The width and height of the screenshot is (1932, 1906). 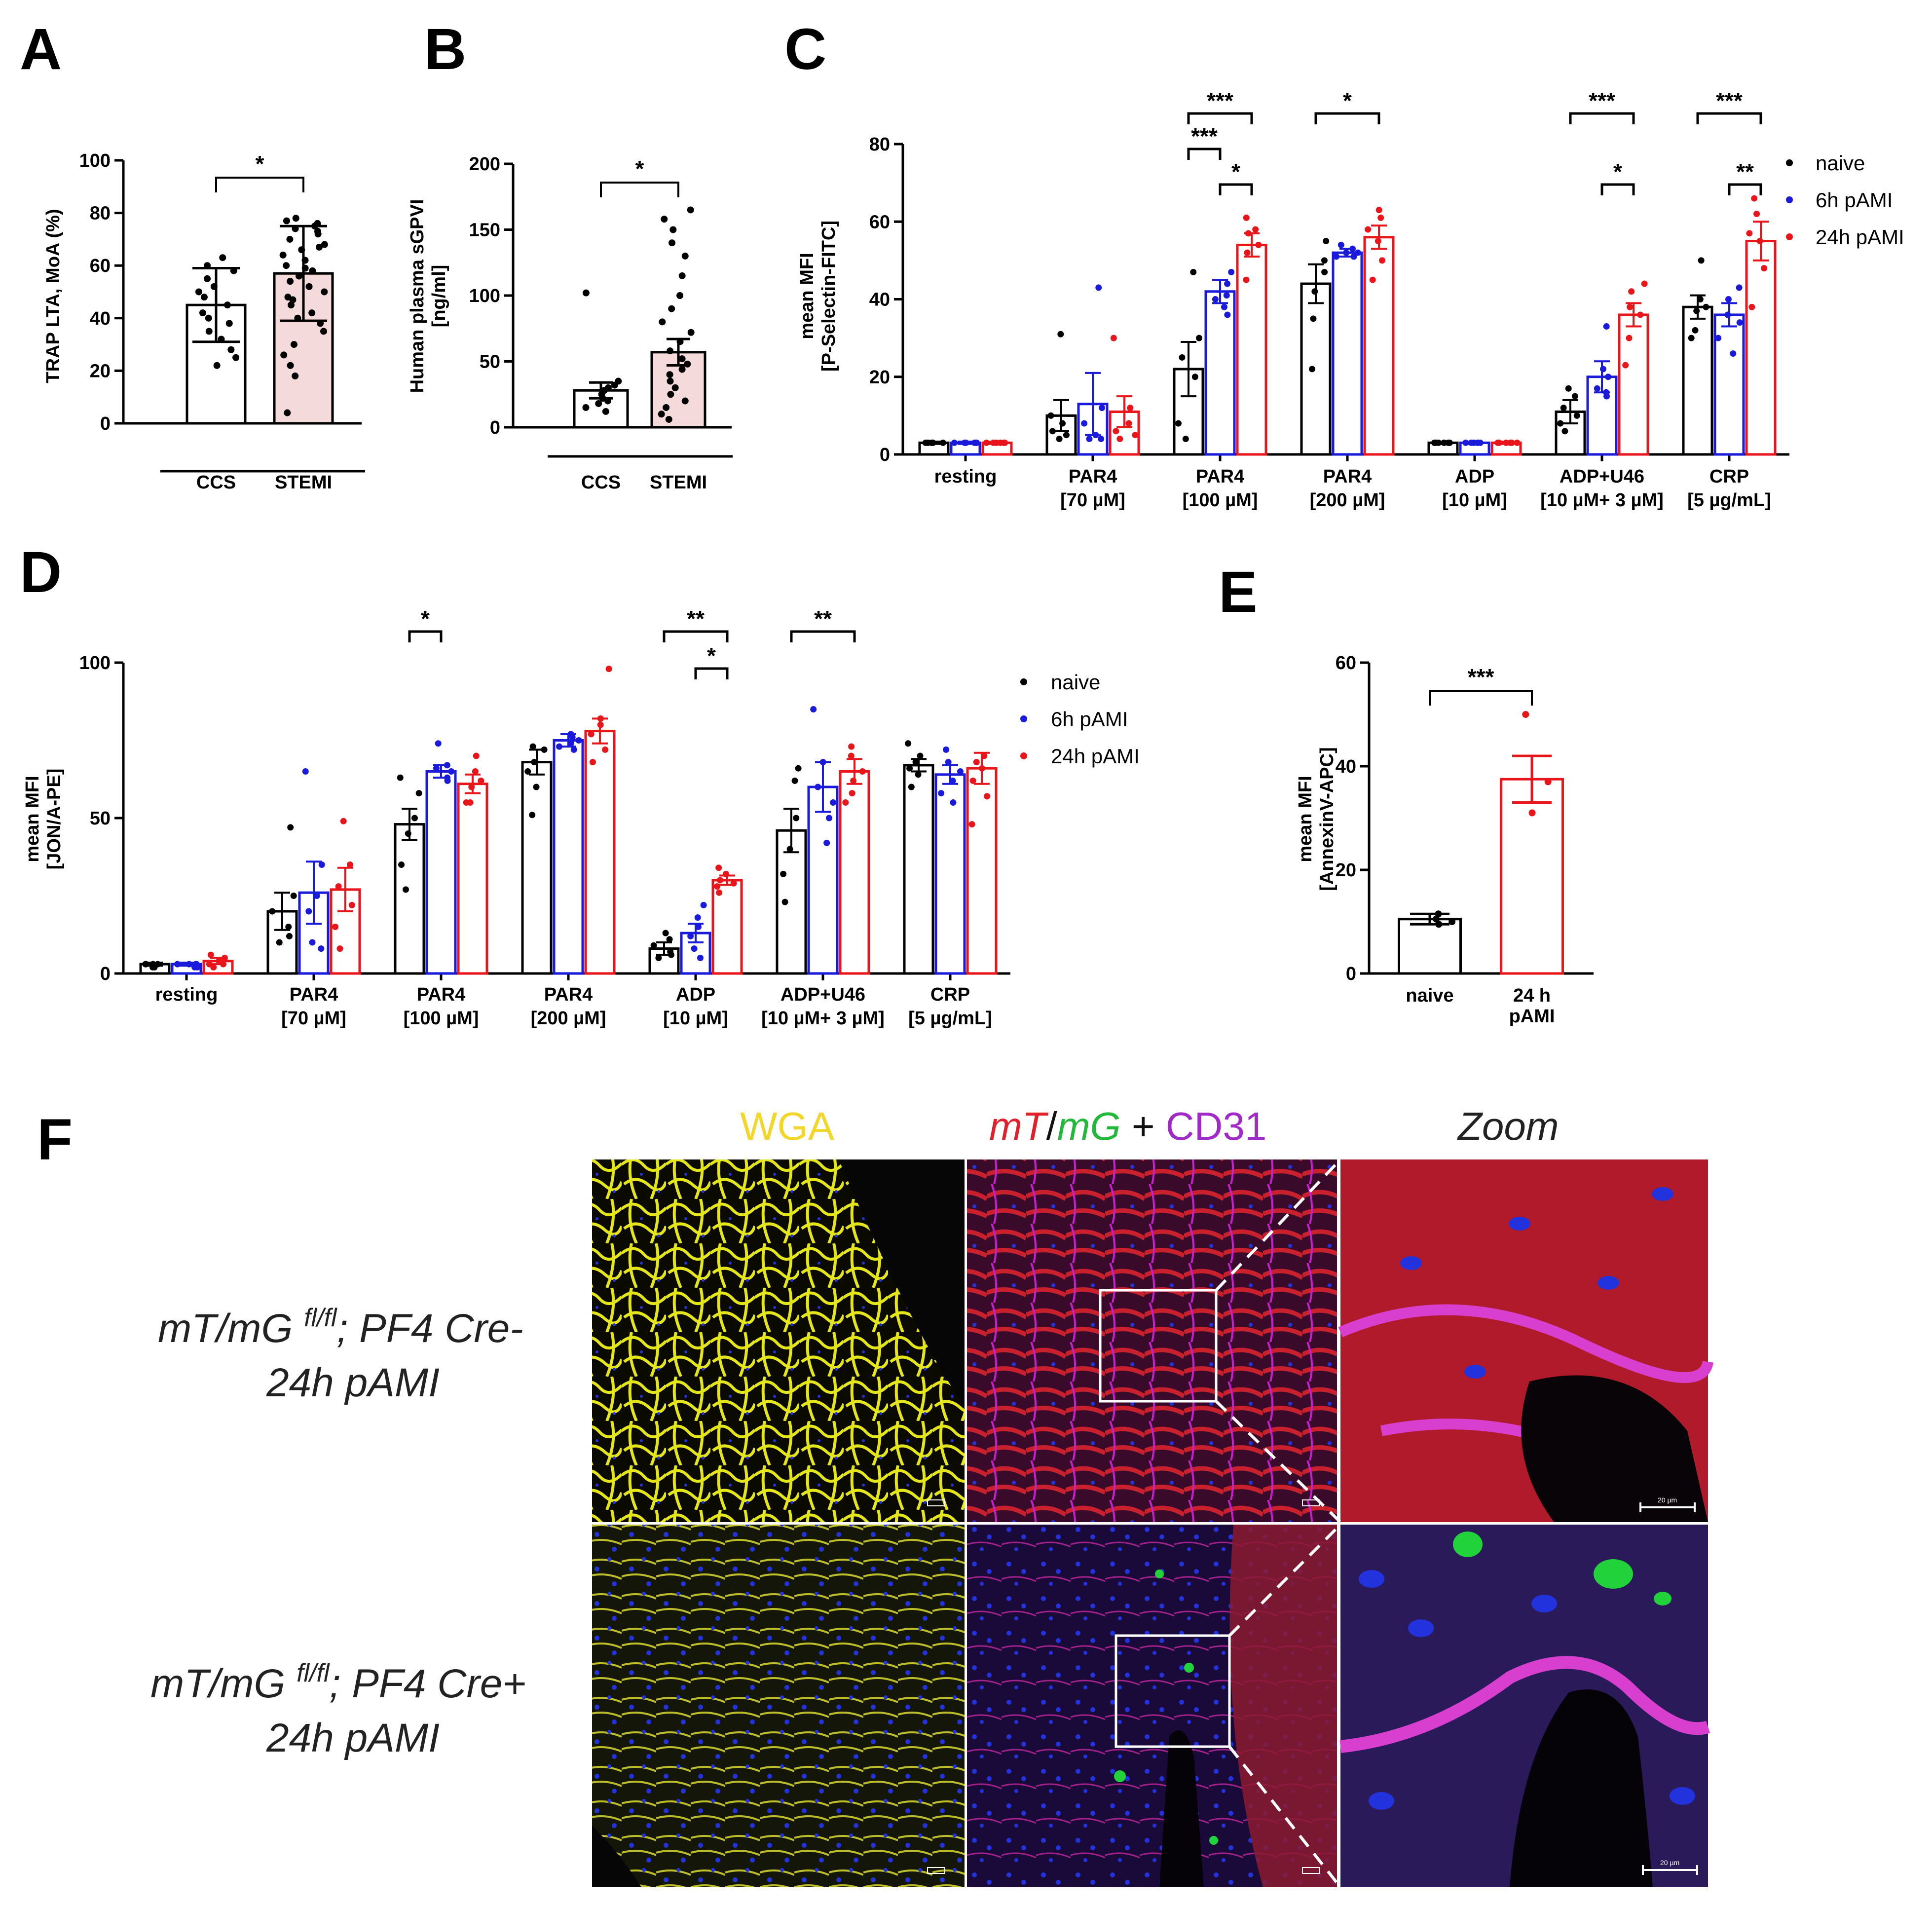 I want to click on row-label-cre-minus-2: 24h pAMI, so click(x=353, y=1382).